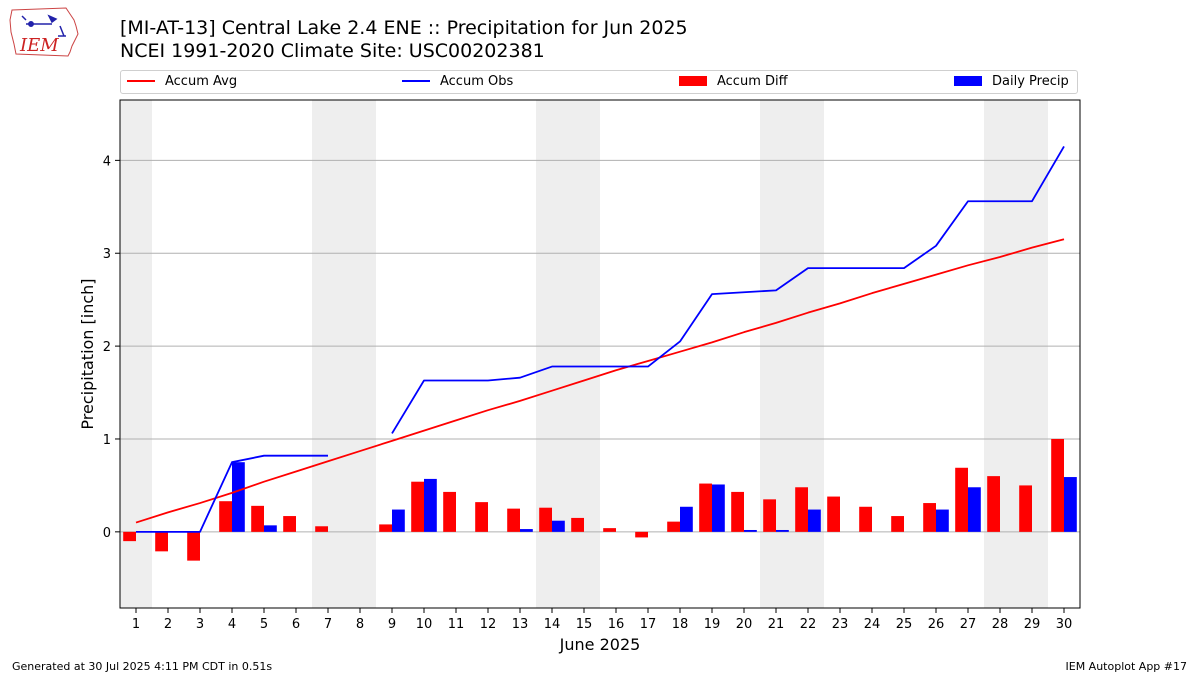  I want to click on x-tick-label: 9, so click(392, 624).